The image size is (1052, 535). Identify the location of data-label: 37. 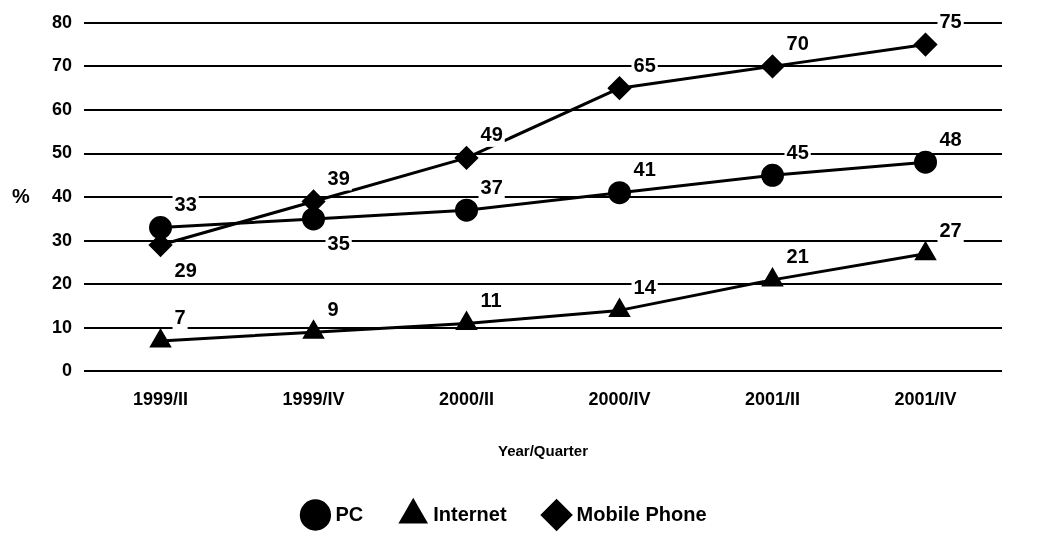
(491, 186).